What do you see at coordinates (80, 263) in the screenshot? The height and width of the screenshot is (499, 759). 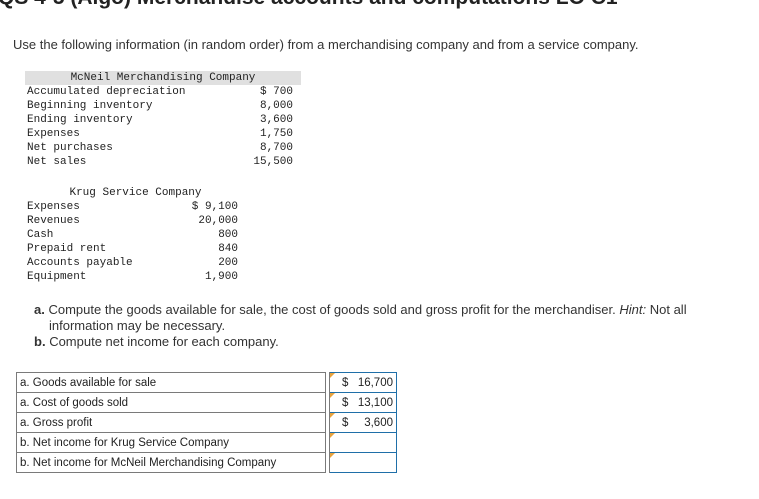 I see `row-label: Accounts payable` at bounding box center [80, 263].